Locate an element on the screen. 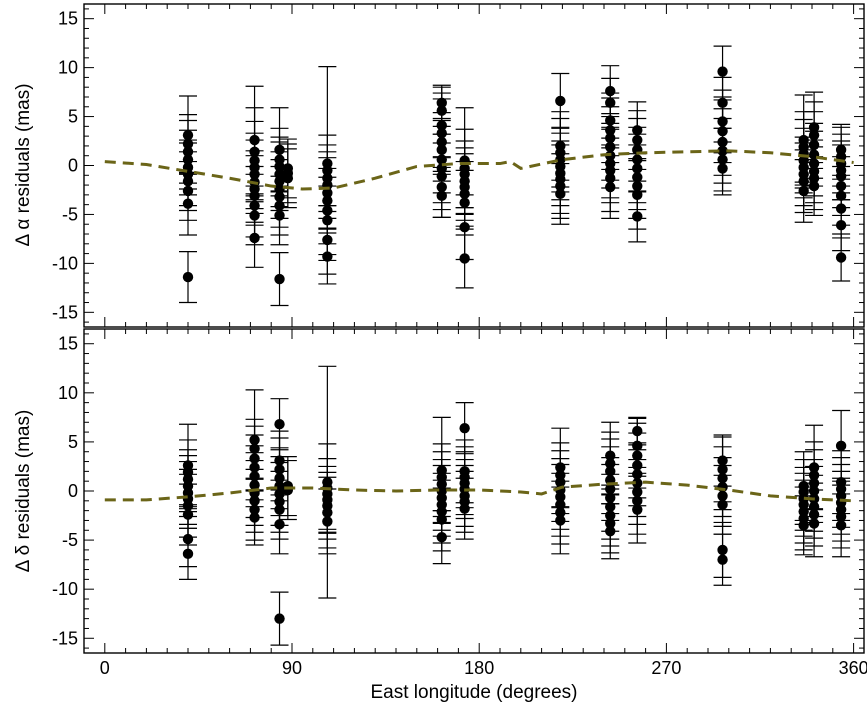 The height and width of the screenshot is (706, 867). model-curve is located at coordinates (479, 491).